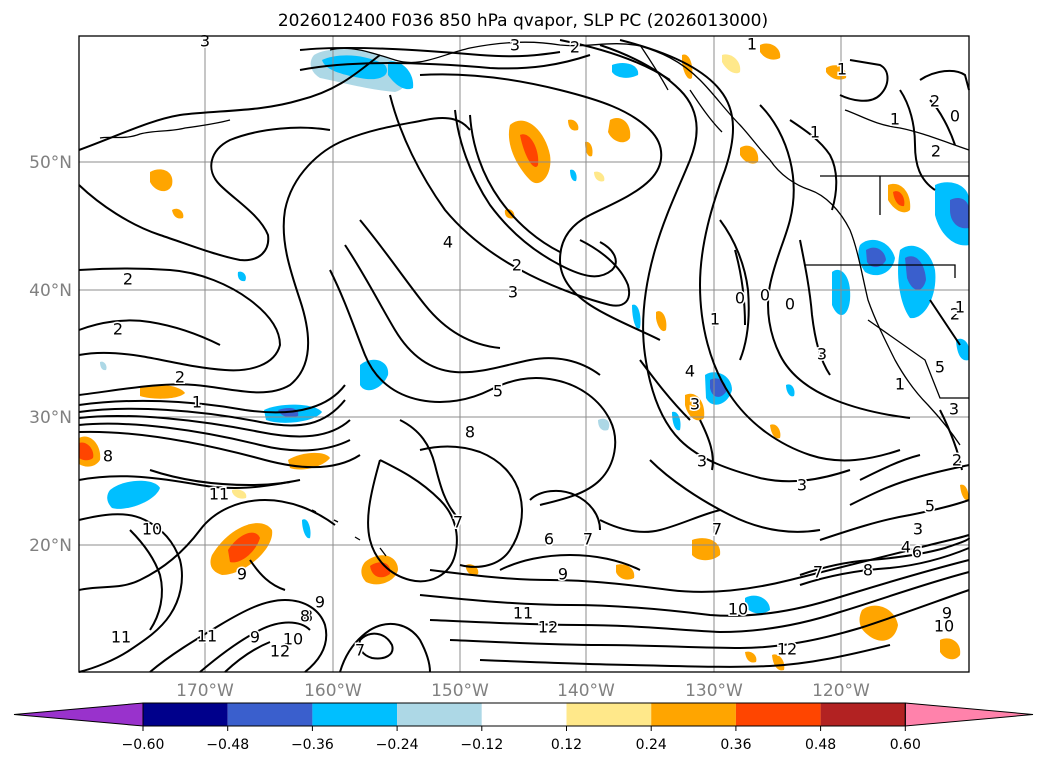 This screenshot has height=765, width=1047. Describe the element at coordinates (841, 691) in the screenshot. I see `lon-label-120w: 120°W` at that location.